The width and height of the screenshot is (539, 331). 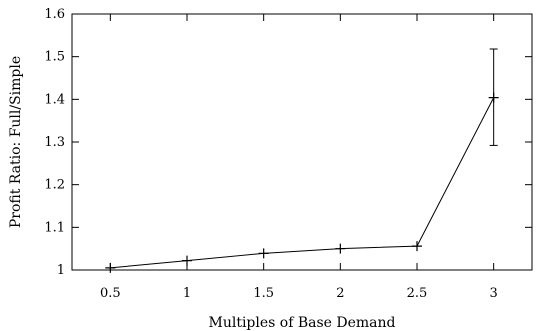 I want to click on y-axis-title: Profit Ratio: Full/Simple, so click(x=16, y=142).